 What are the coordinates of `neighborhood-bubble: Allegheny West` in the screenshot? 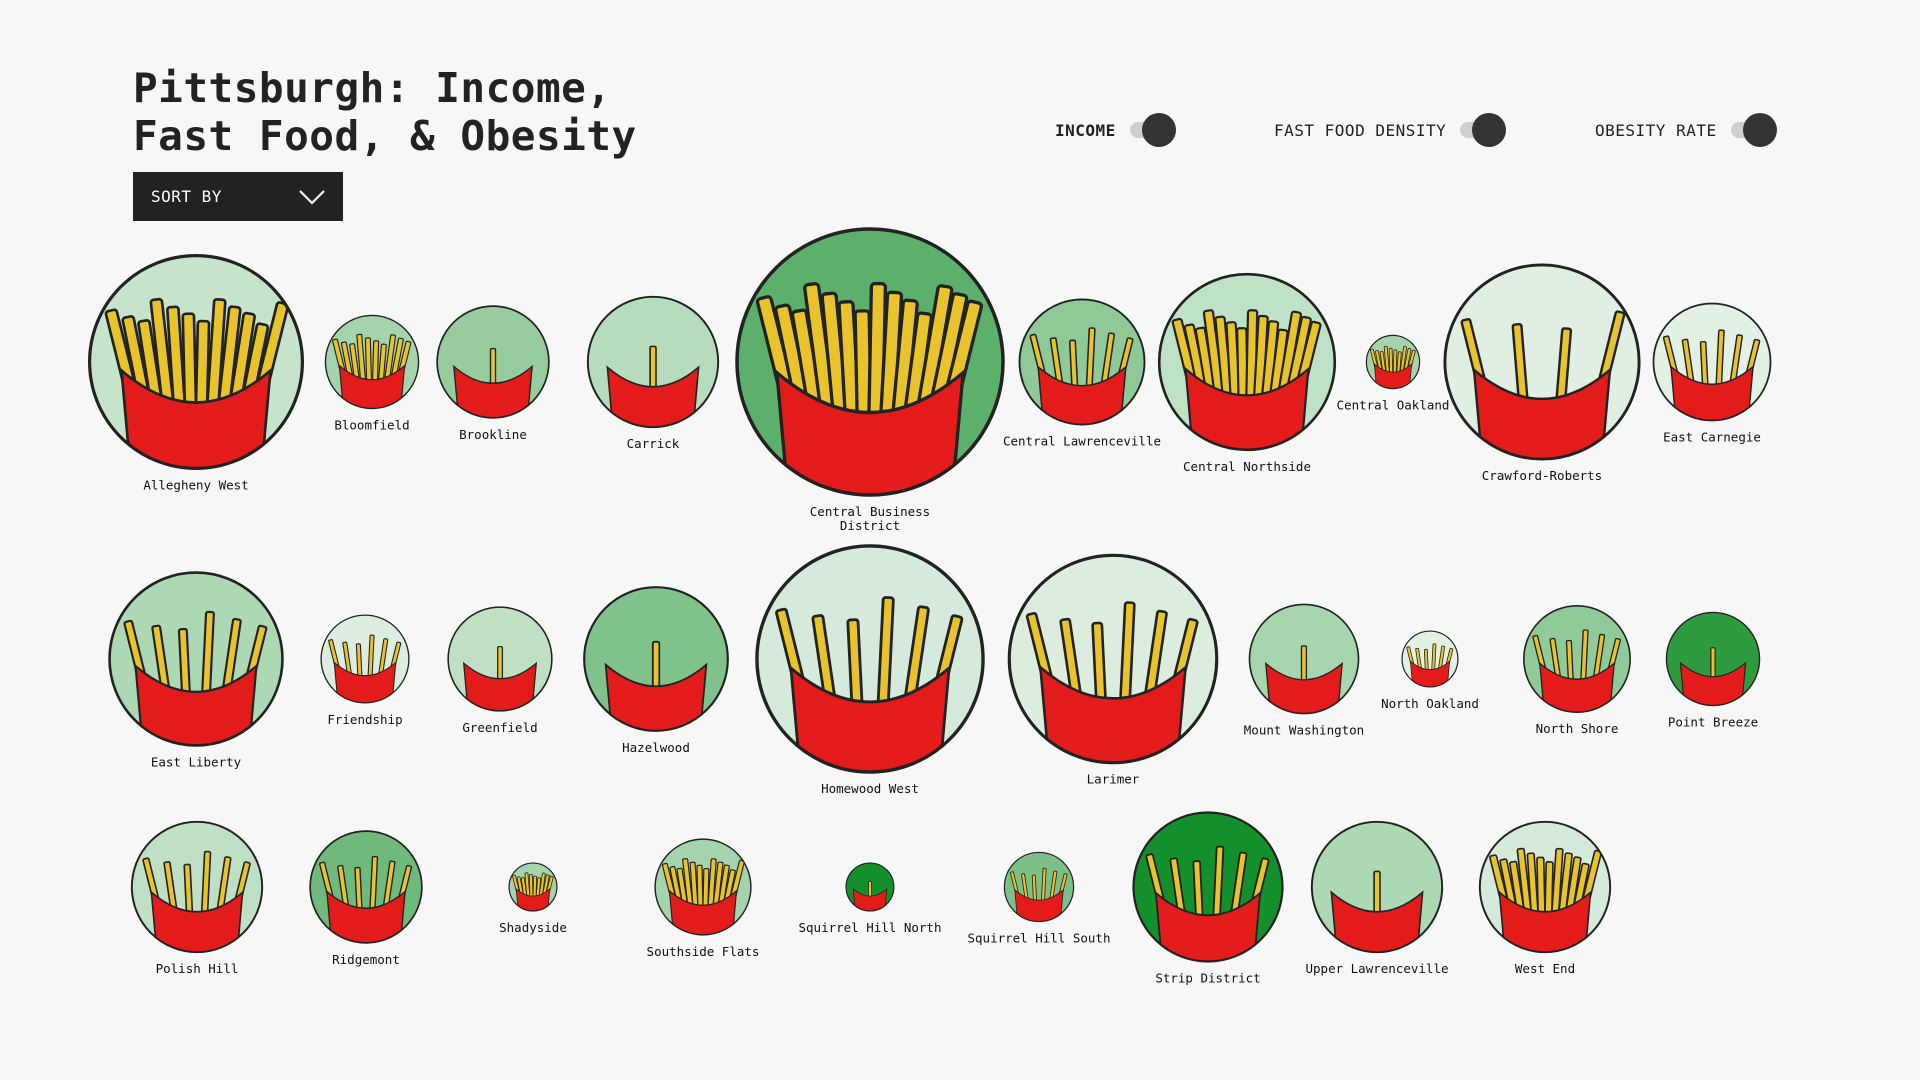 It's located at (196, 373).